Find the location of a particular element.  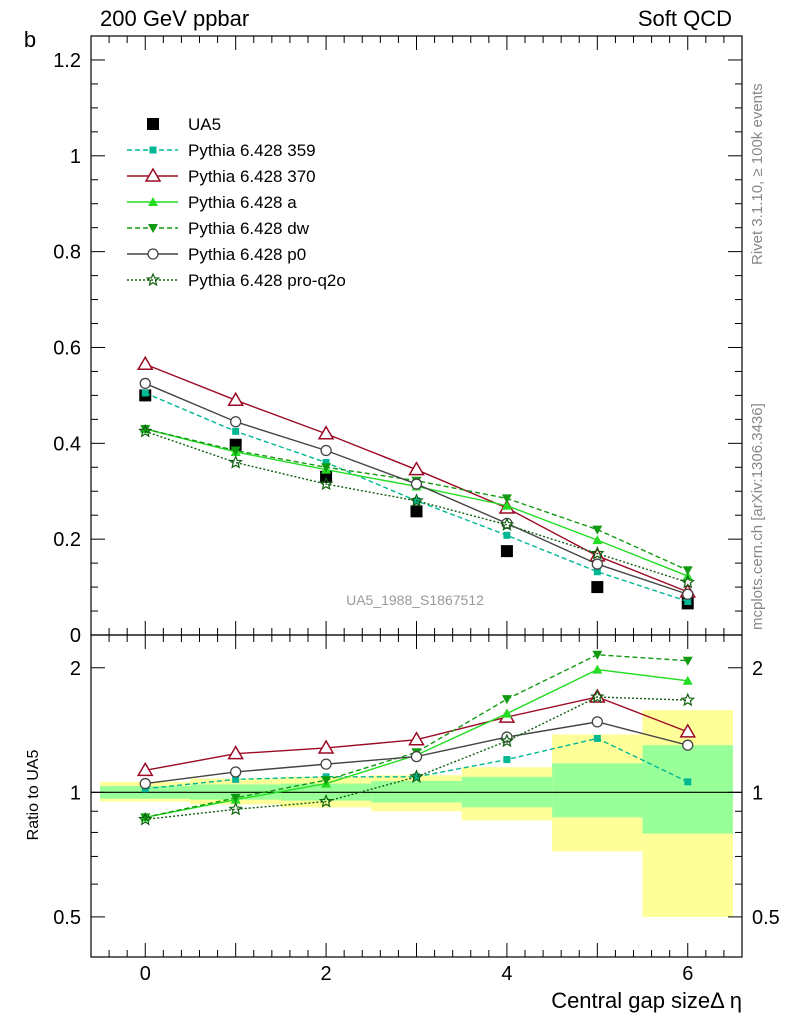

x-axis-title: Central gap sizeΔ η is located at coordinates (646, 1000).